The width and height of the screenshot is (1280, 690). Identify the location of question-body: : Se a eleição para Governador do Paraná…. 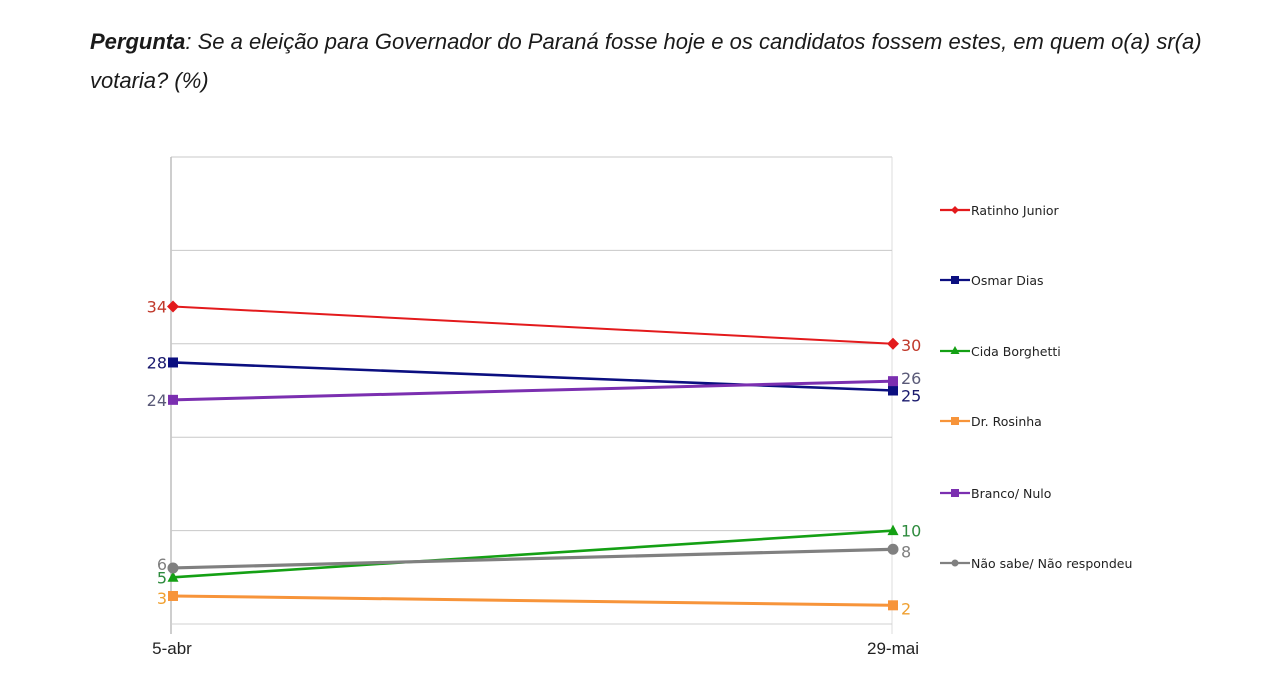
(646, 61).